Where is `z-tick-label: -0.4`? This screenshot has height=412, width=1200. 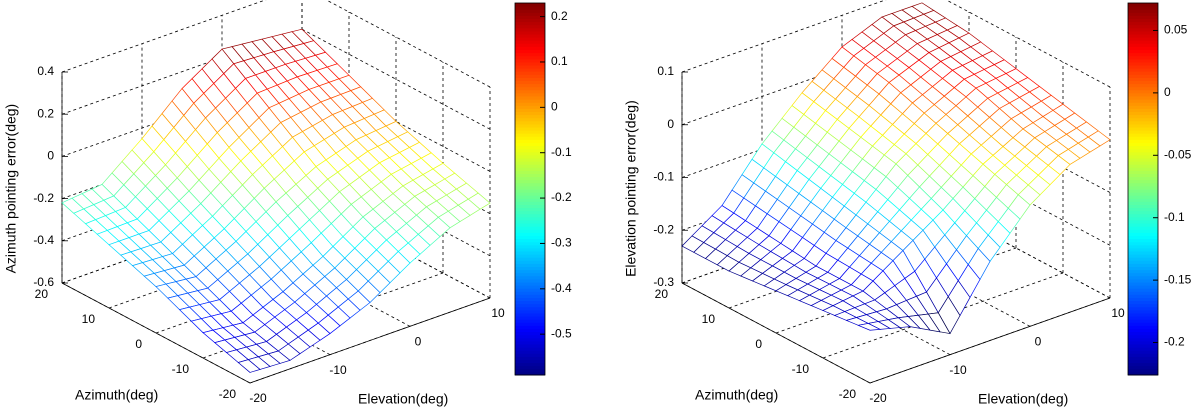
z-tick-label: -0.4 is located at coordinates (43, 240).